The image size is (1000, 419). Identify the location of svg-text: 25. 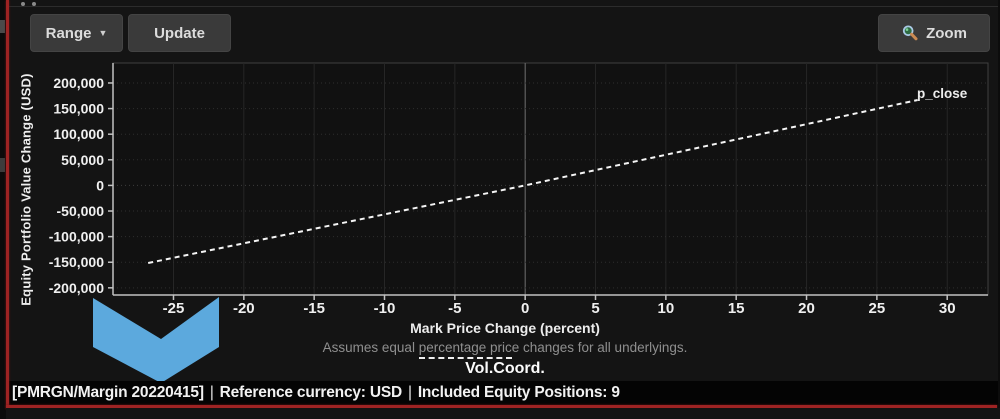
(877, 308).